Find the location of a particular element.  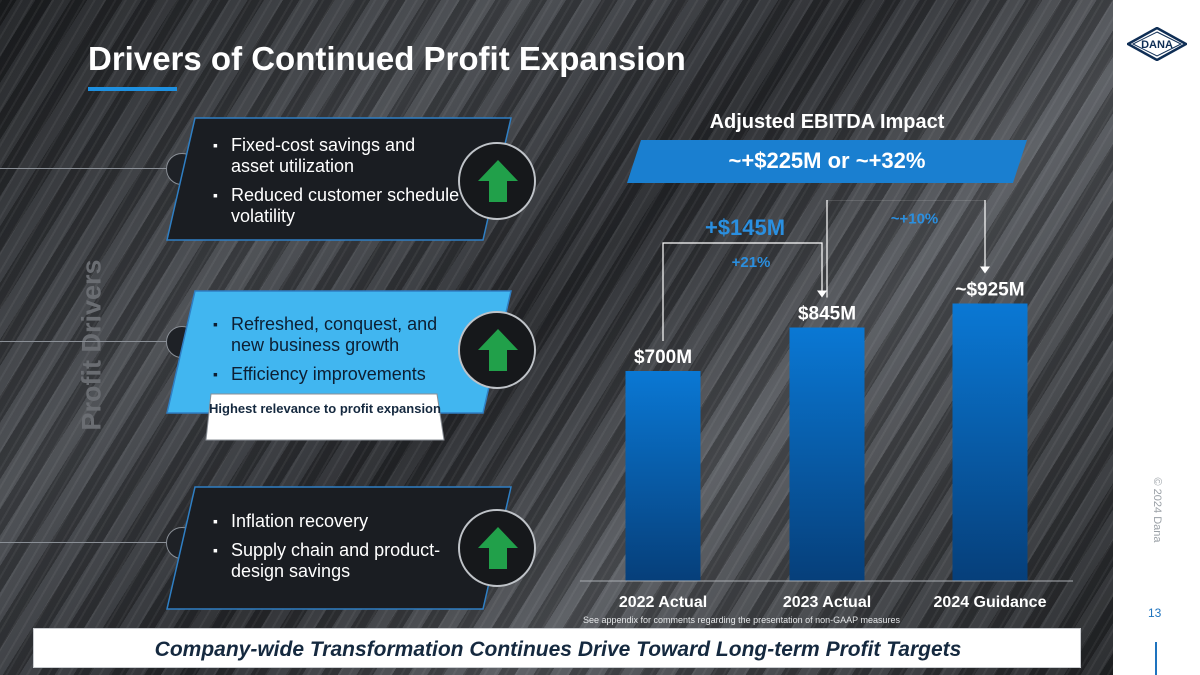

bullet-item: Supply chain and product-design savings is located at coordinates (338, 561).